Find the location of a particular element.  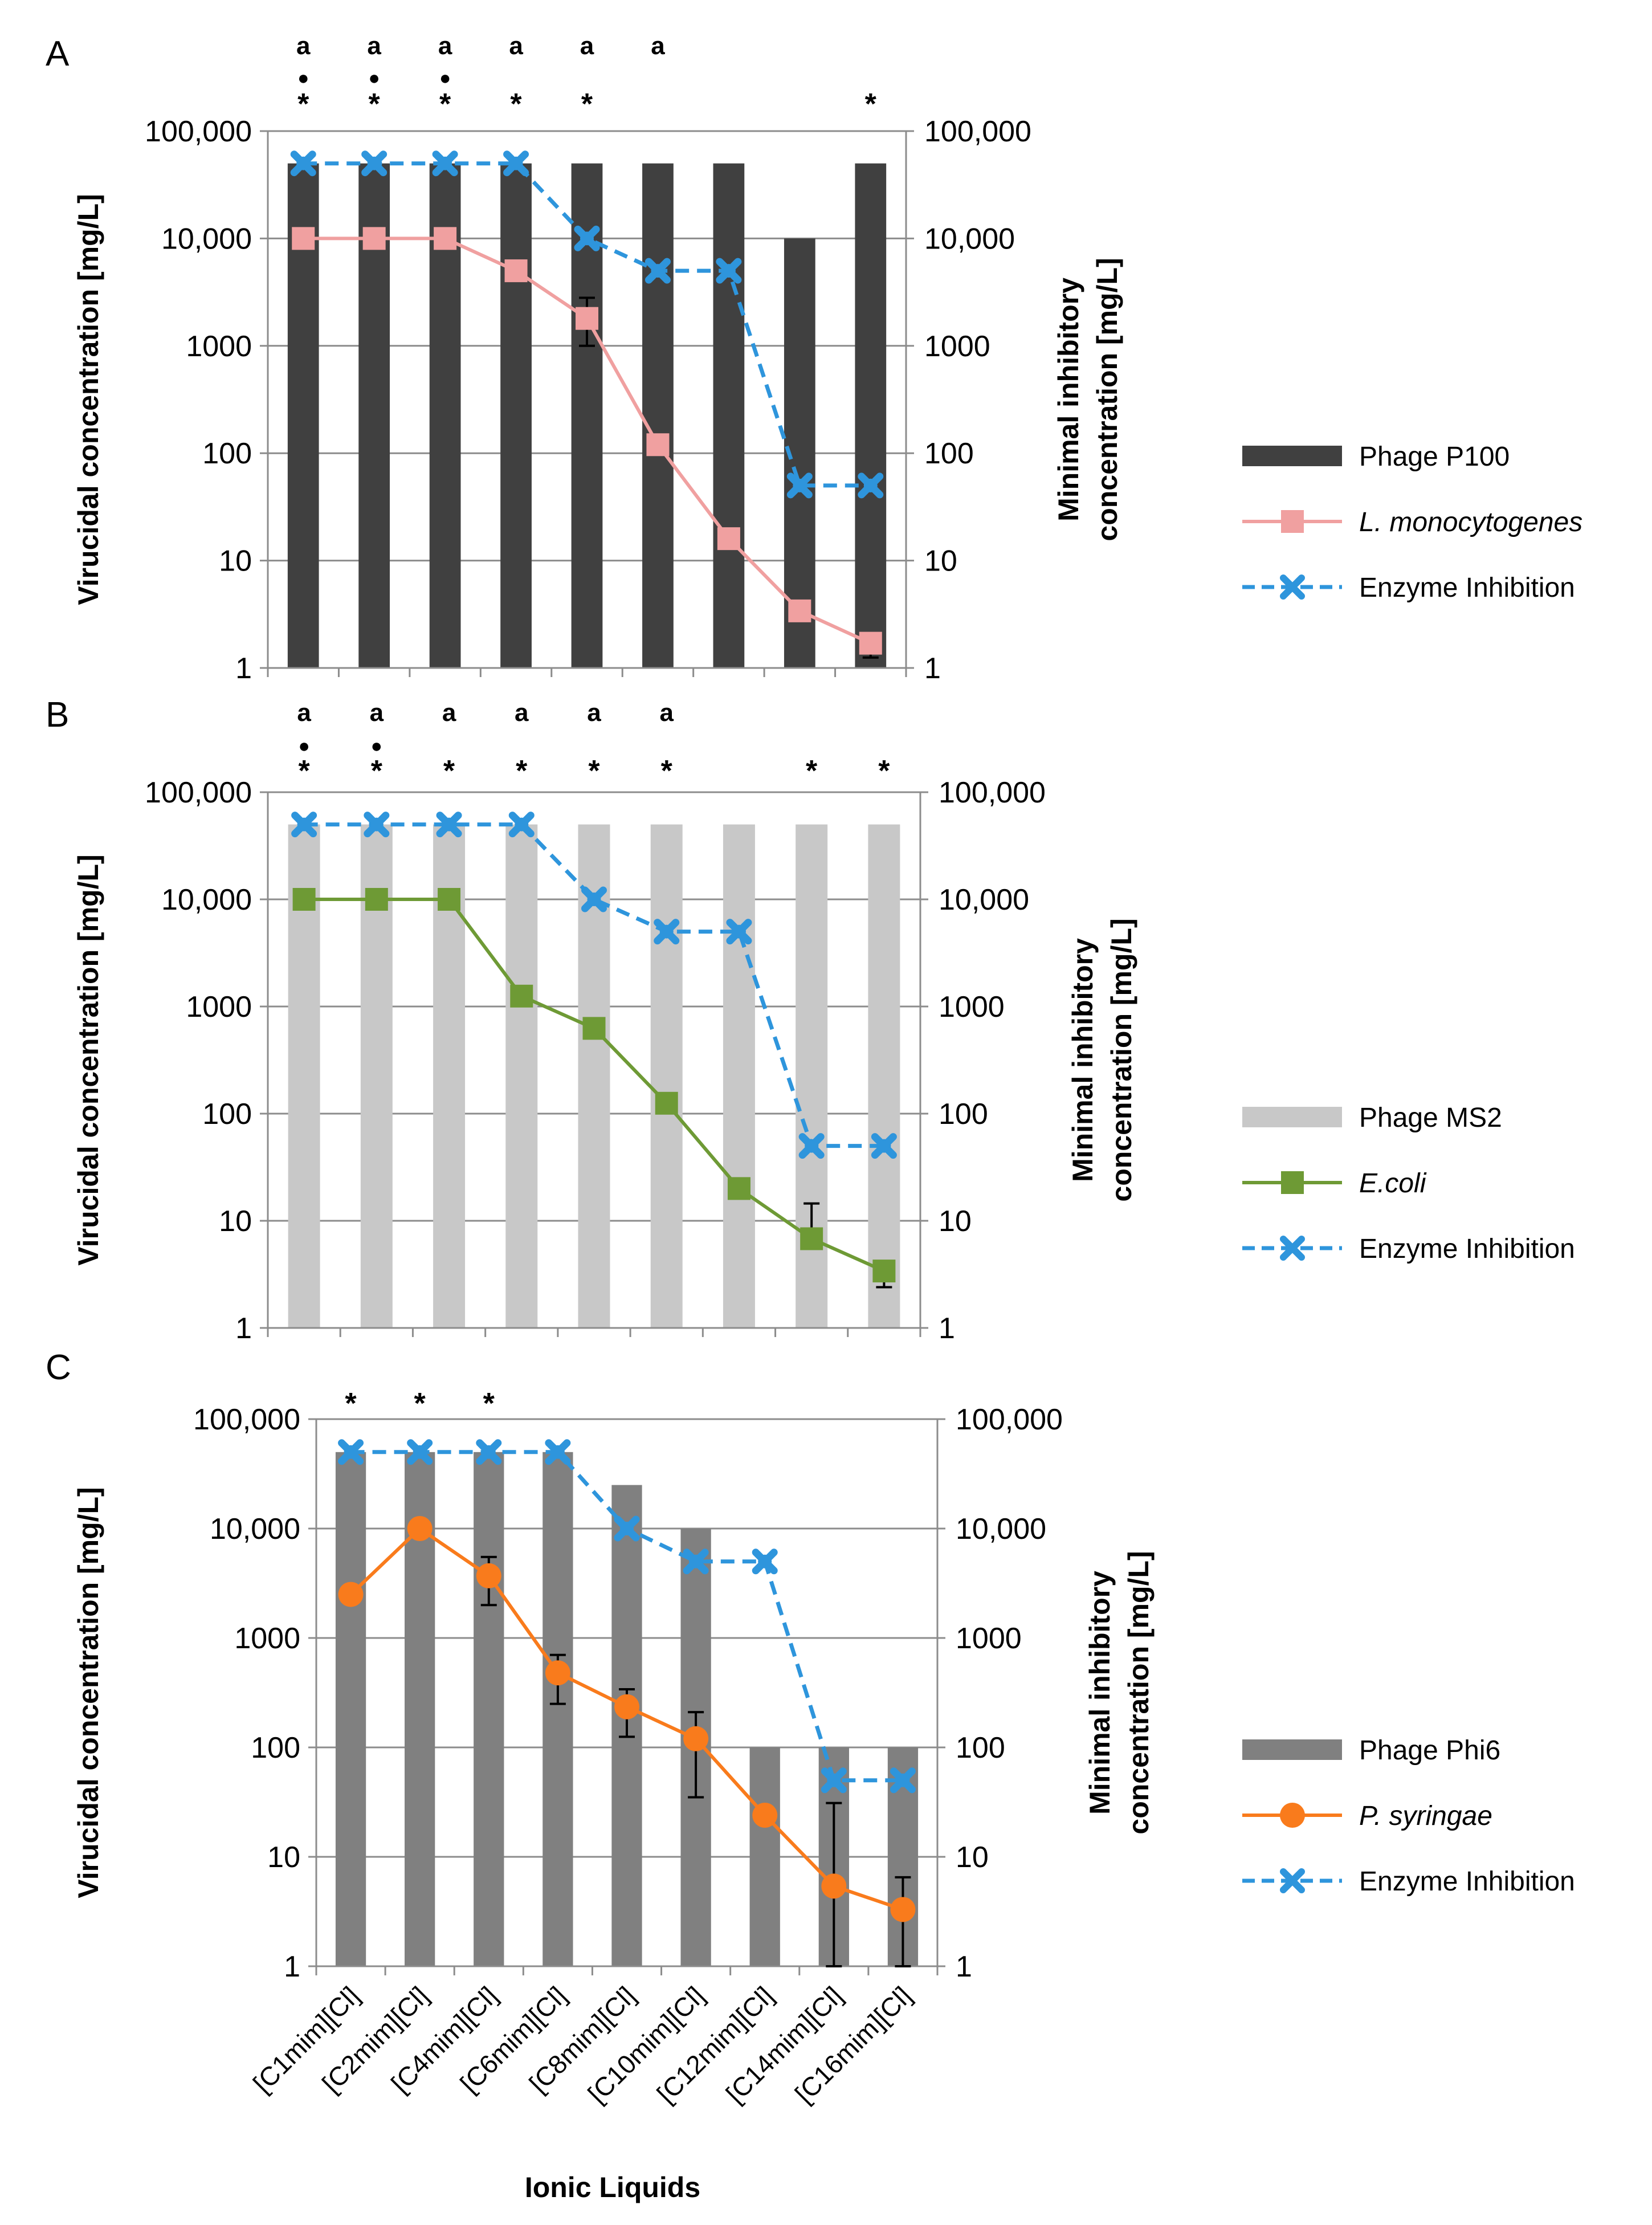

legend-marker-enzyme is located at coordinates (1292, 1248).